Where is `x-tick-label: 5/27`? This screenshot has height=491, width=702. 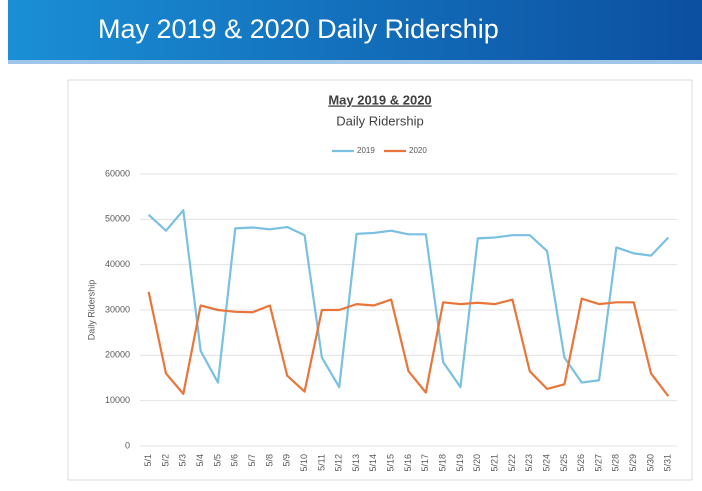 x-tick-label: 5/27 is located at coordinates (598, 463).